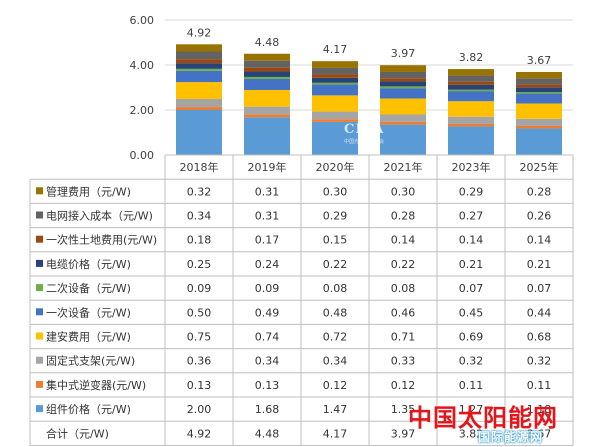 The height and width of the screenshot is (447, 600). What do you see at coordinates (88, 288) in the screenshot?
I see `legend-entry-label: 二次设备（元/W)` at bounding box center [88, 288].